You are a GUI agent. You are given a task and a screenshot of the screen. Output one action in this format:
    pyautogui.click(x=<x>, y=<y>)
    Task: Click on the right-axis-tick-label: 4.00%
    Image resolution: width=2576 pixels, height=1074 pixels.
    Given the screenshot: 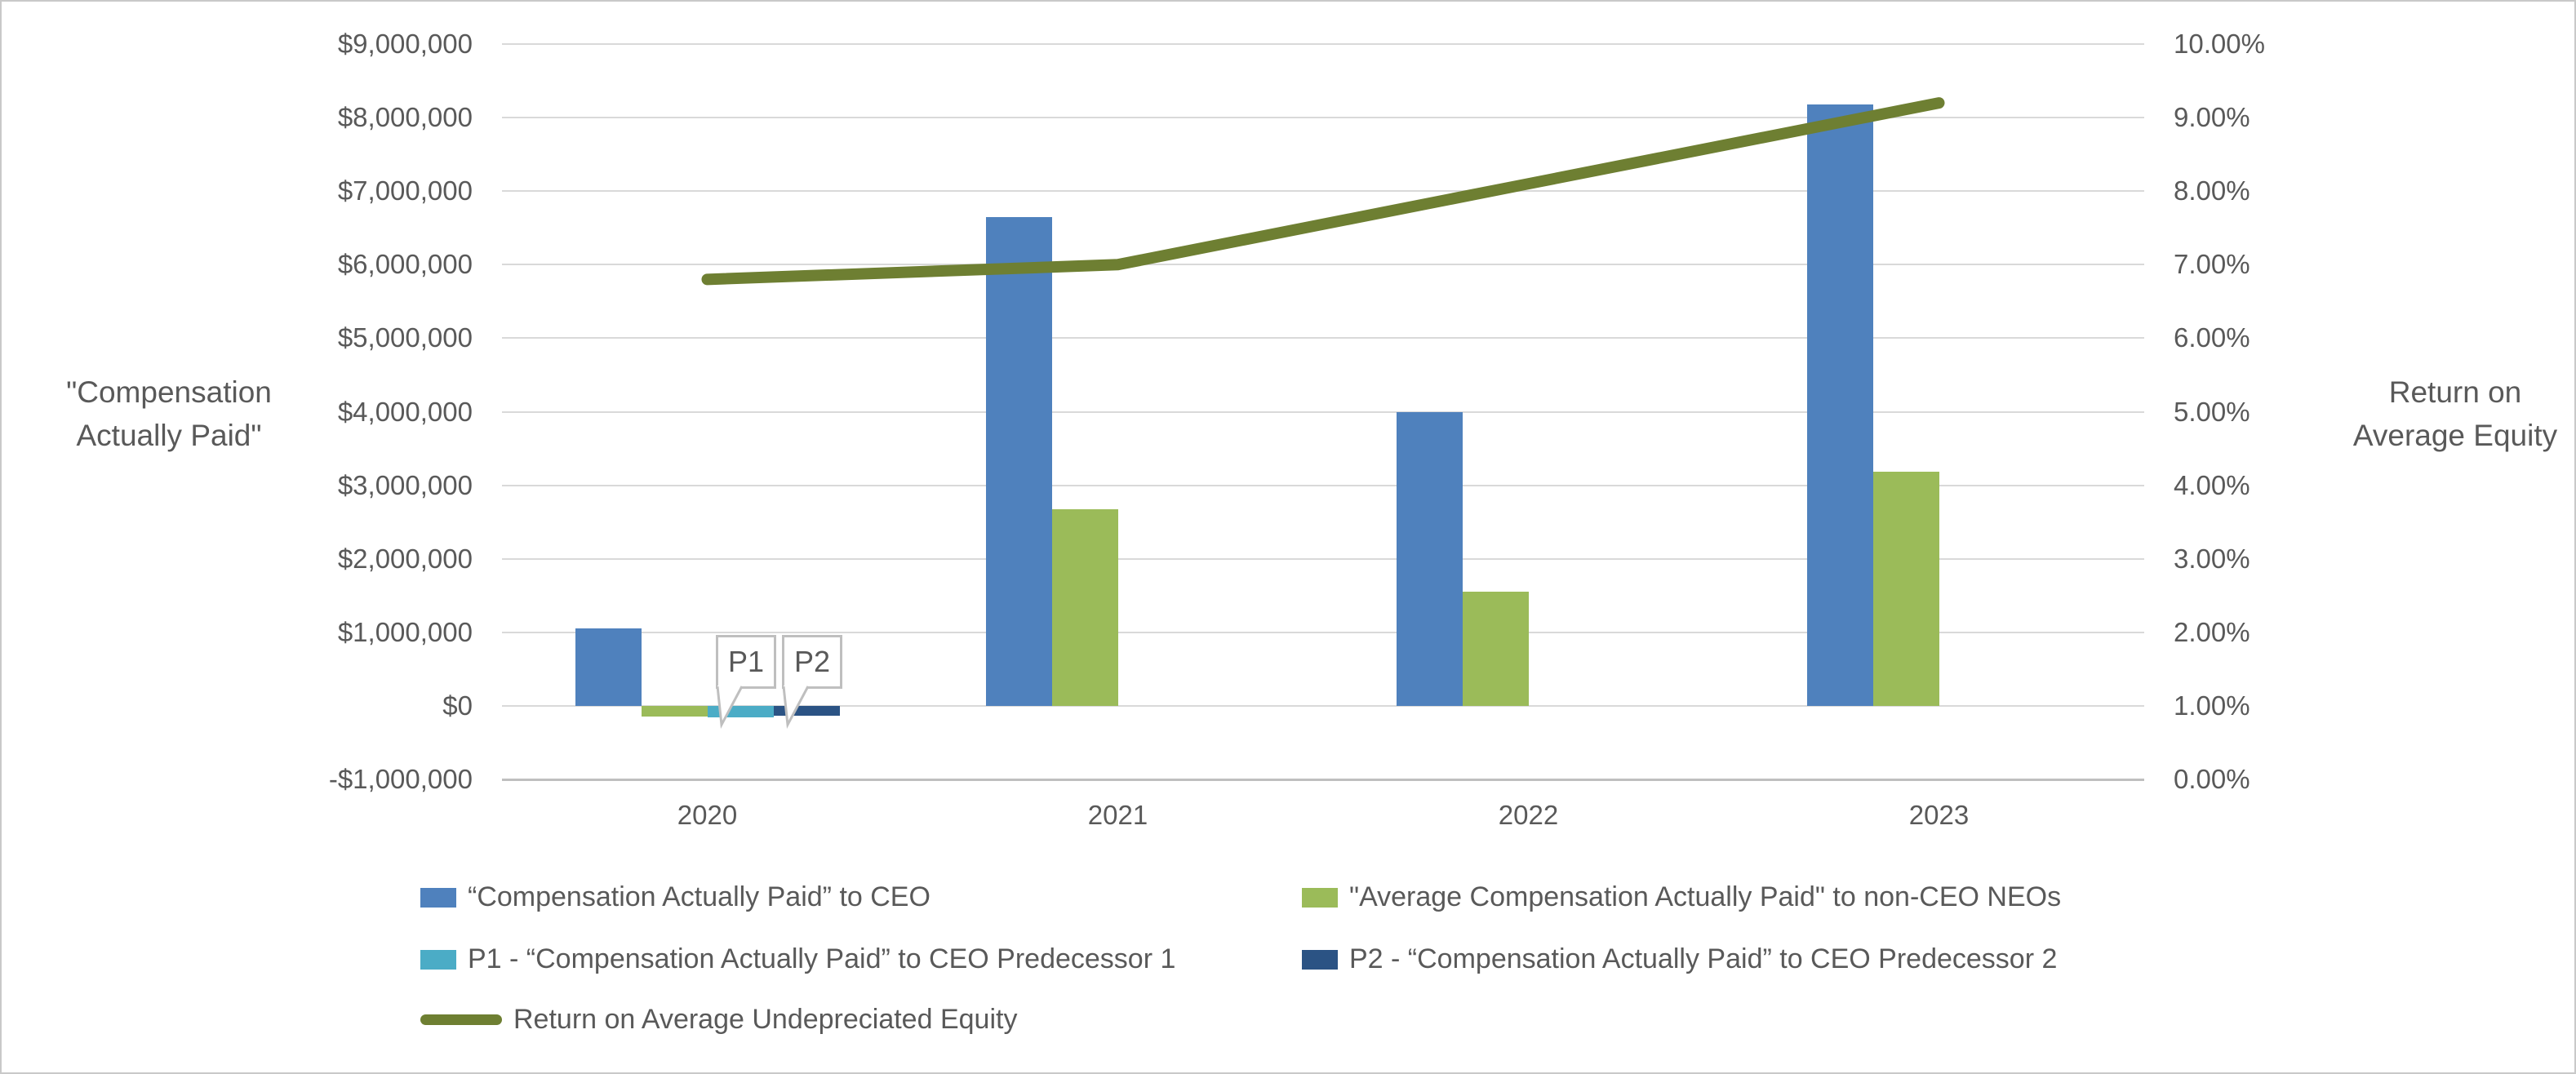 What is the action you would take?
    pyautogui.click(x=2212, y=484)
    